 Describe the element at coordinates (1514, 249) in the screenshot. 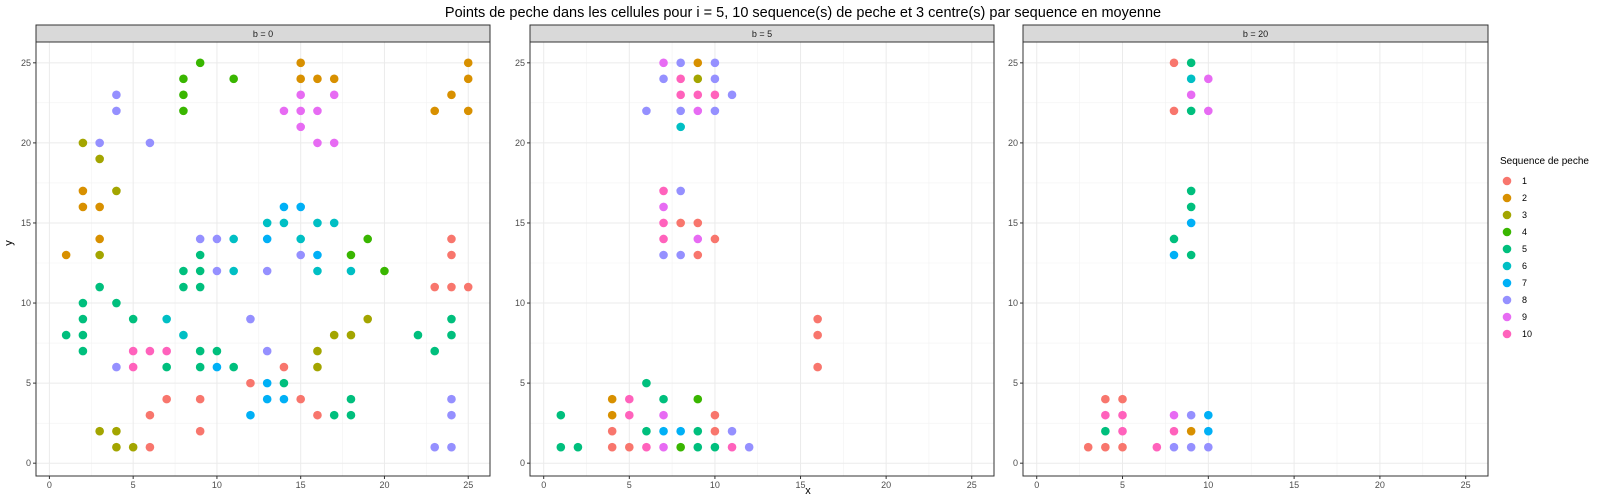

I see `legend-item: 5` at that location.